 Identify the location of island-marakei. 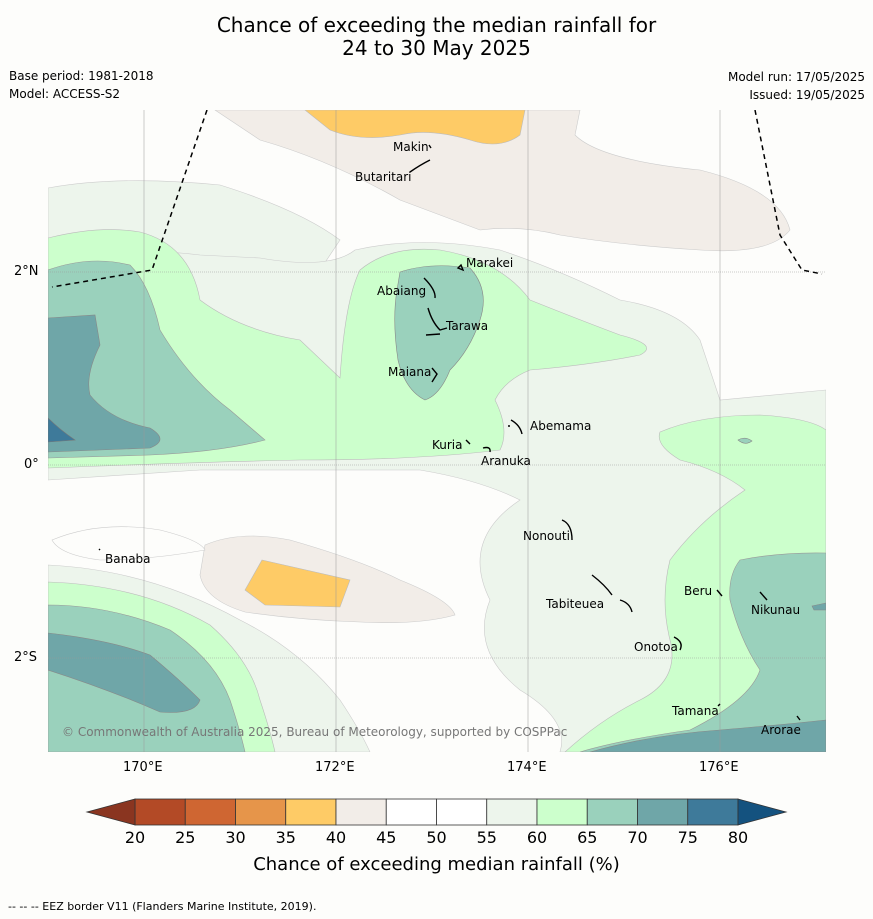
(460, 267).